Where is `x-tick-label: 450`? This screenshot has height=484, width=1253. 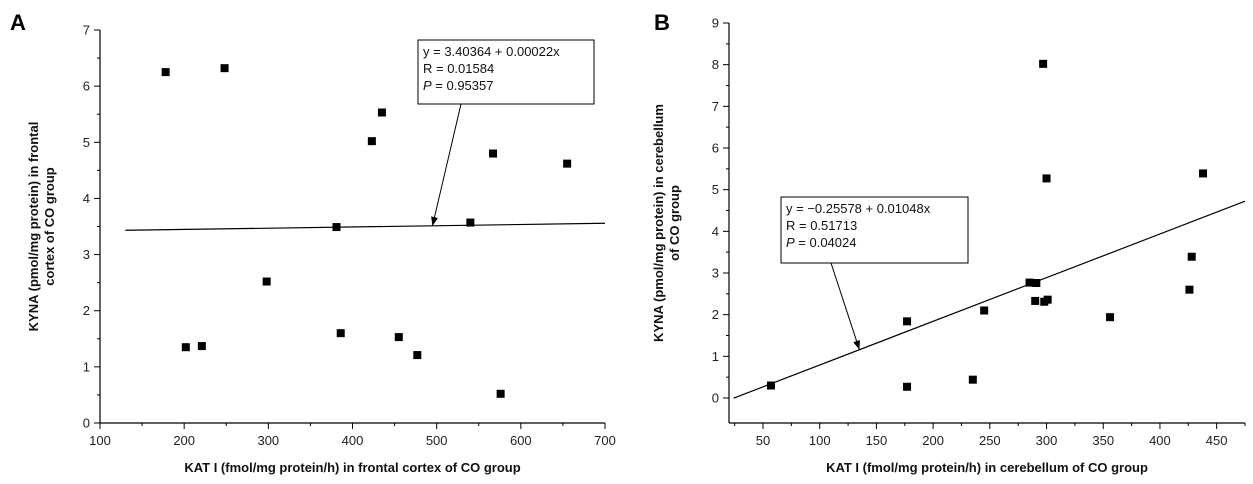 x-tick-label: 450 is located at coordinates (1217, 440).